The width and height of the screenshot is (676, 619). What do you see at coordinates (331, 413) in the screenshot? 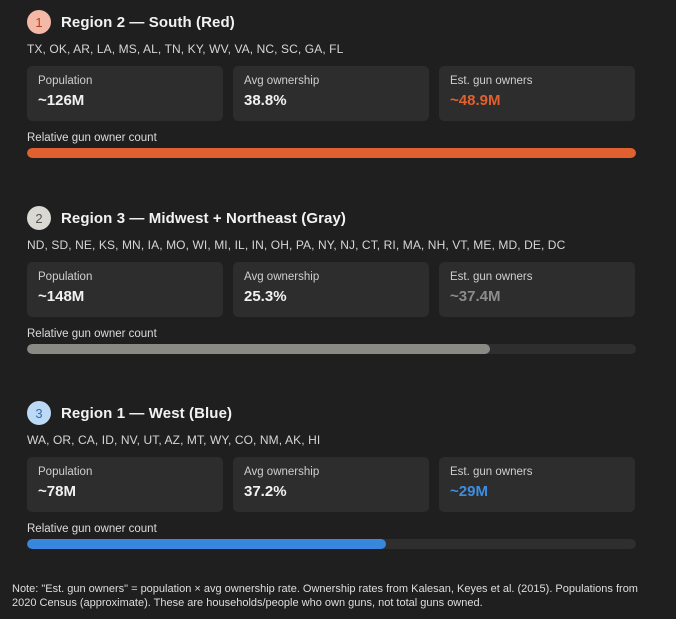
I see `region-header: 3 Region 1 — West (Blue)` at bounding box center [331, 413].